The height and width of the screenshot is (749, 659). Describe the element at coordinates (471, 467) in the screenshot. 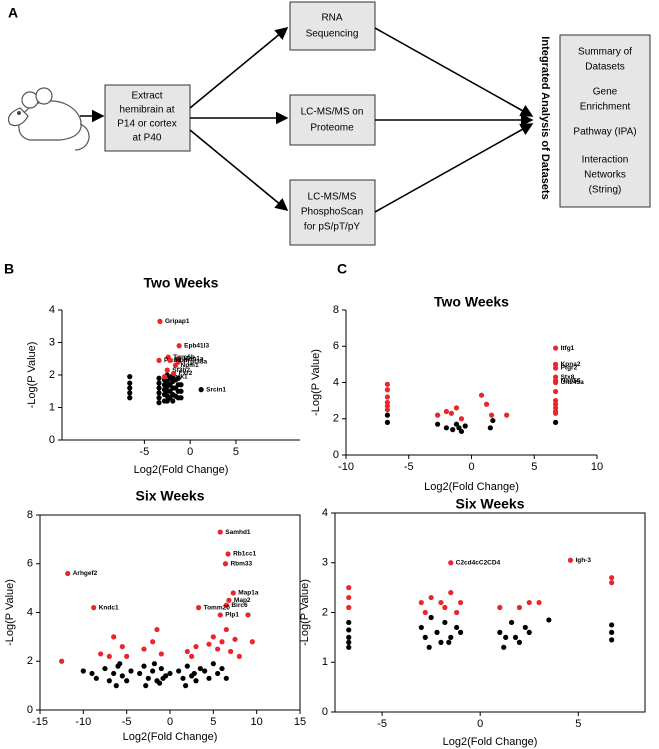

I see `x-tick-label: 0` at that location.